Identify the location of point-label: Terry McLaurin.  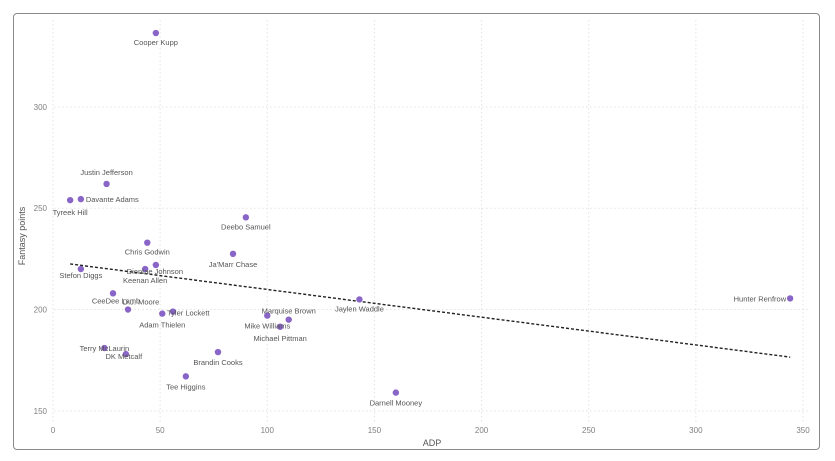
(105, 348).